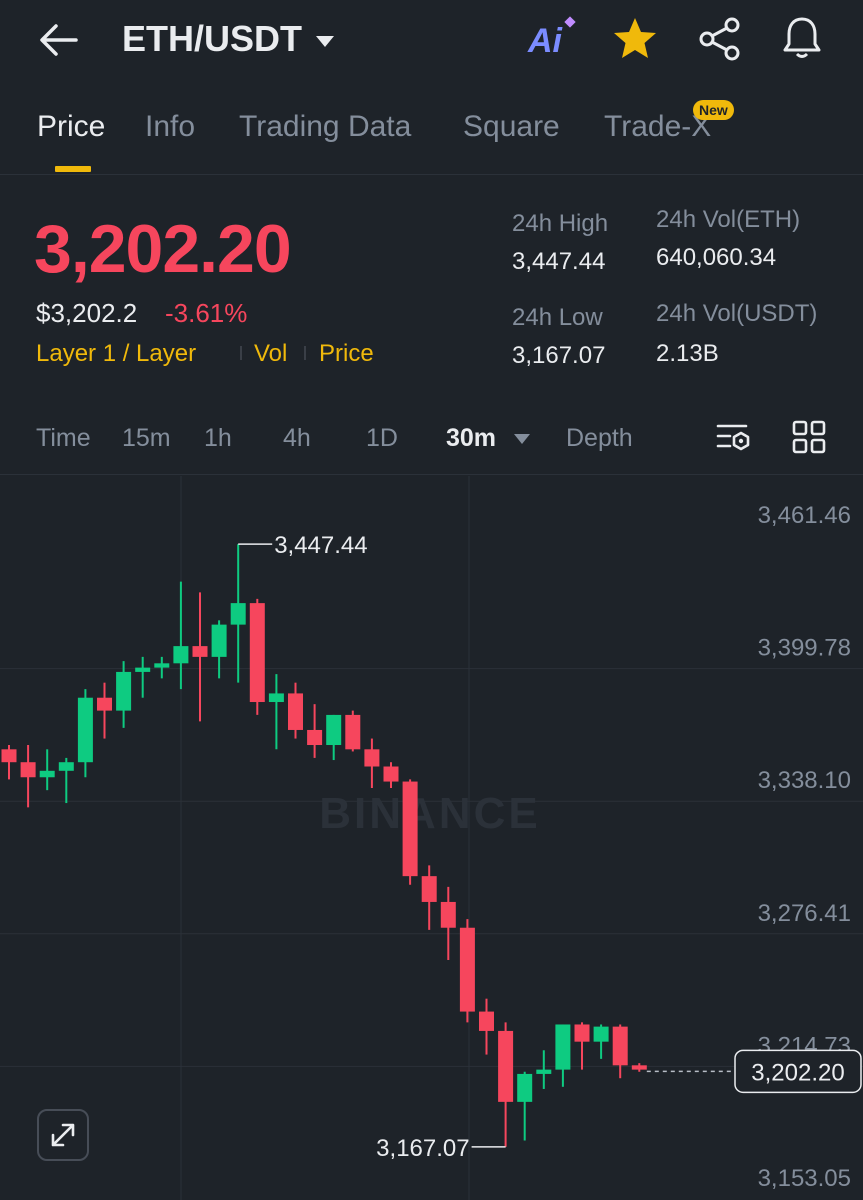 The image size is (863, 1200). I want to click on expand-chart-button, so click(63, 1135).